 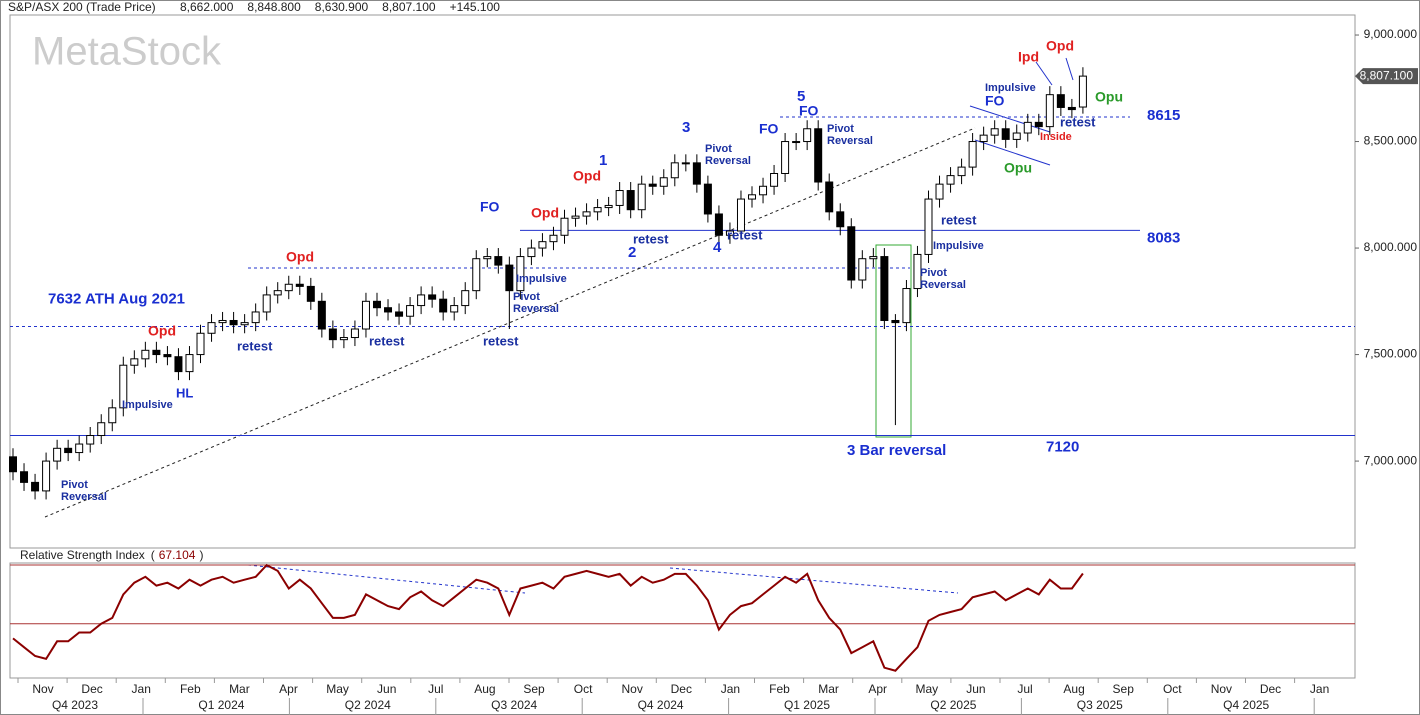 I want to click on quarter-label: Q3 2024, so click(x=514, y=705).